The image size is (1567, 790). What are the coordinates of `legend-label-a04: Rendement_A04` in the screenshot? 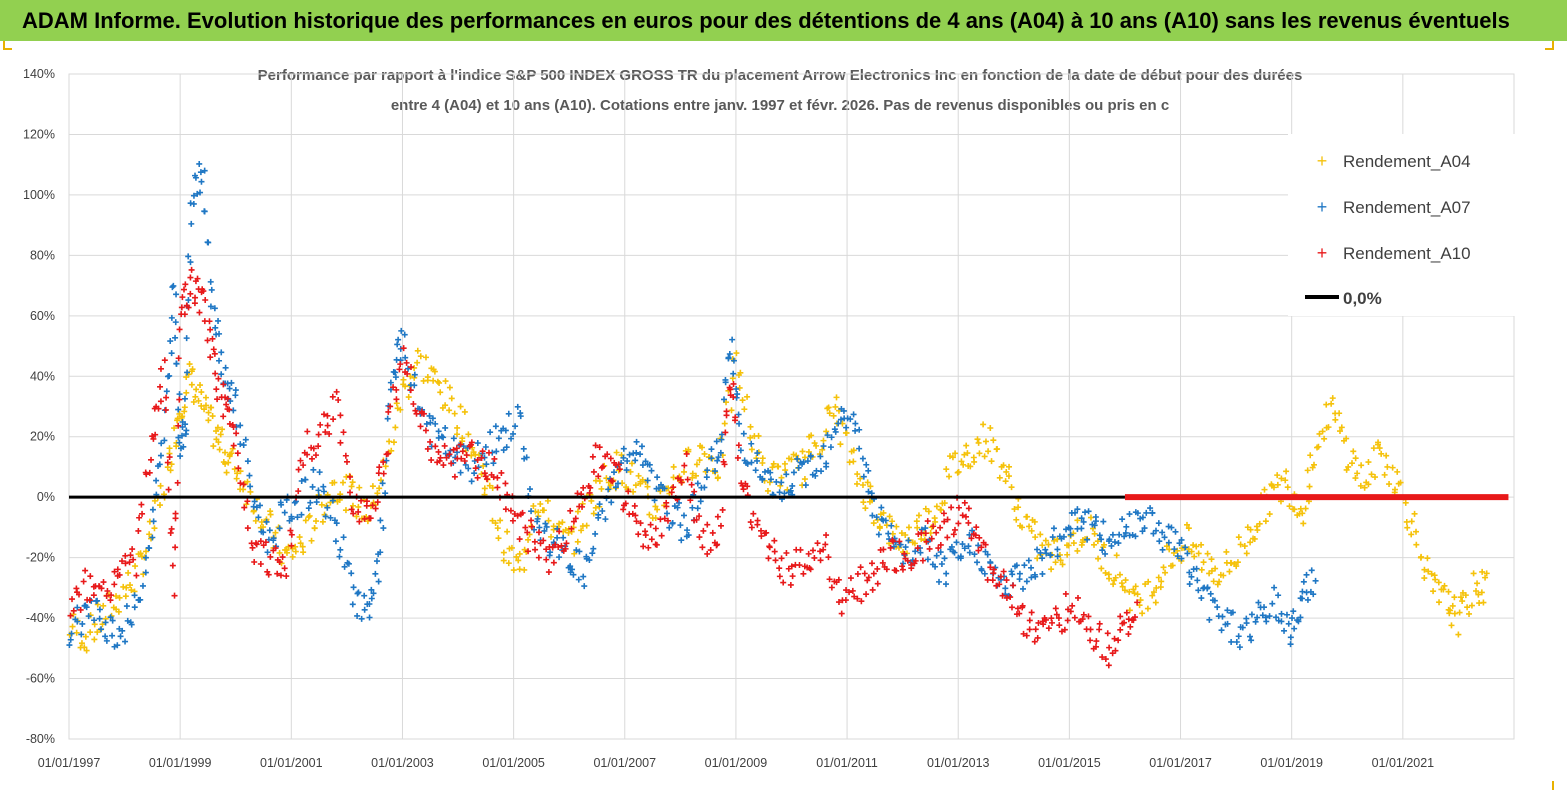 It's located at (1407, 161).